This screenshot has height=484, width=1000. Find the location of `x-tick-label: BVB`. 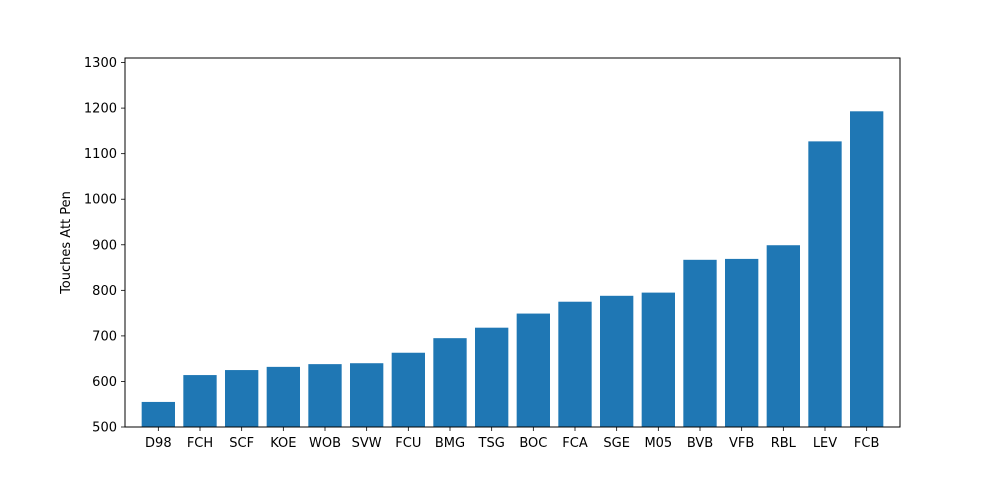

x-tick-label: BVB is located at coordinates (700, 443).